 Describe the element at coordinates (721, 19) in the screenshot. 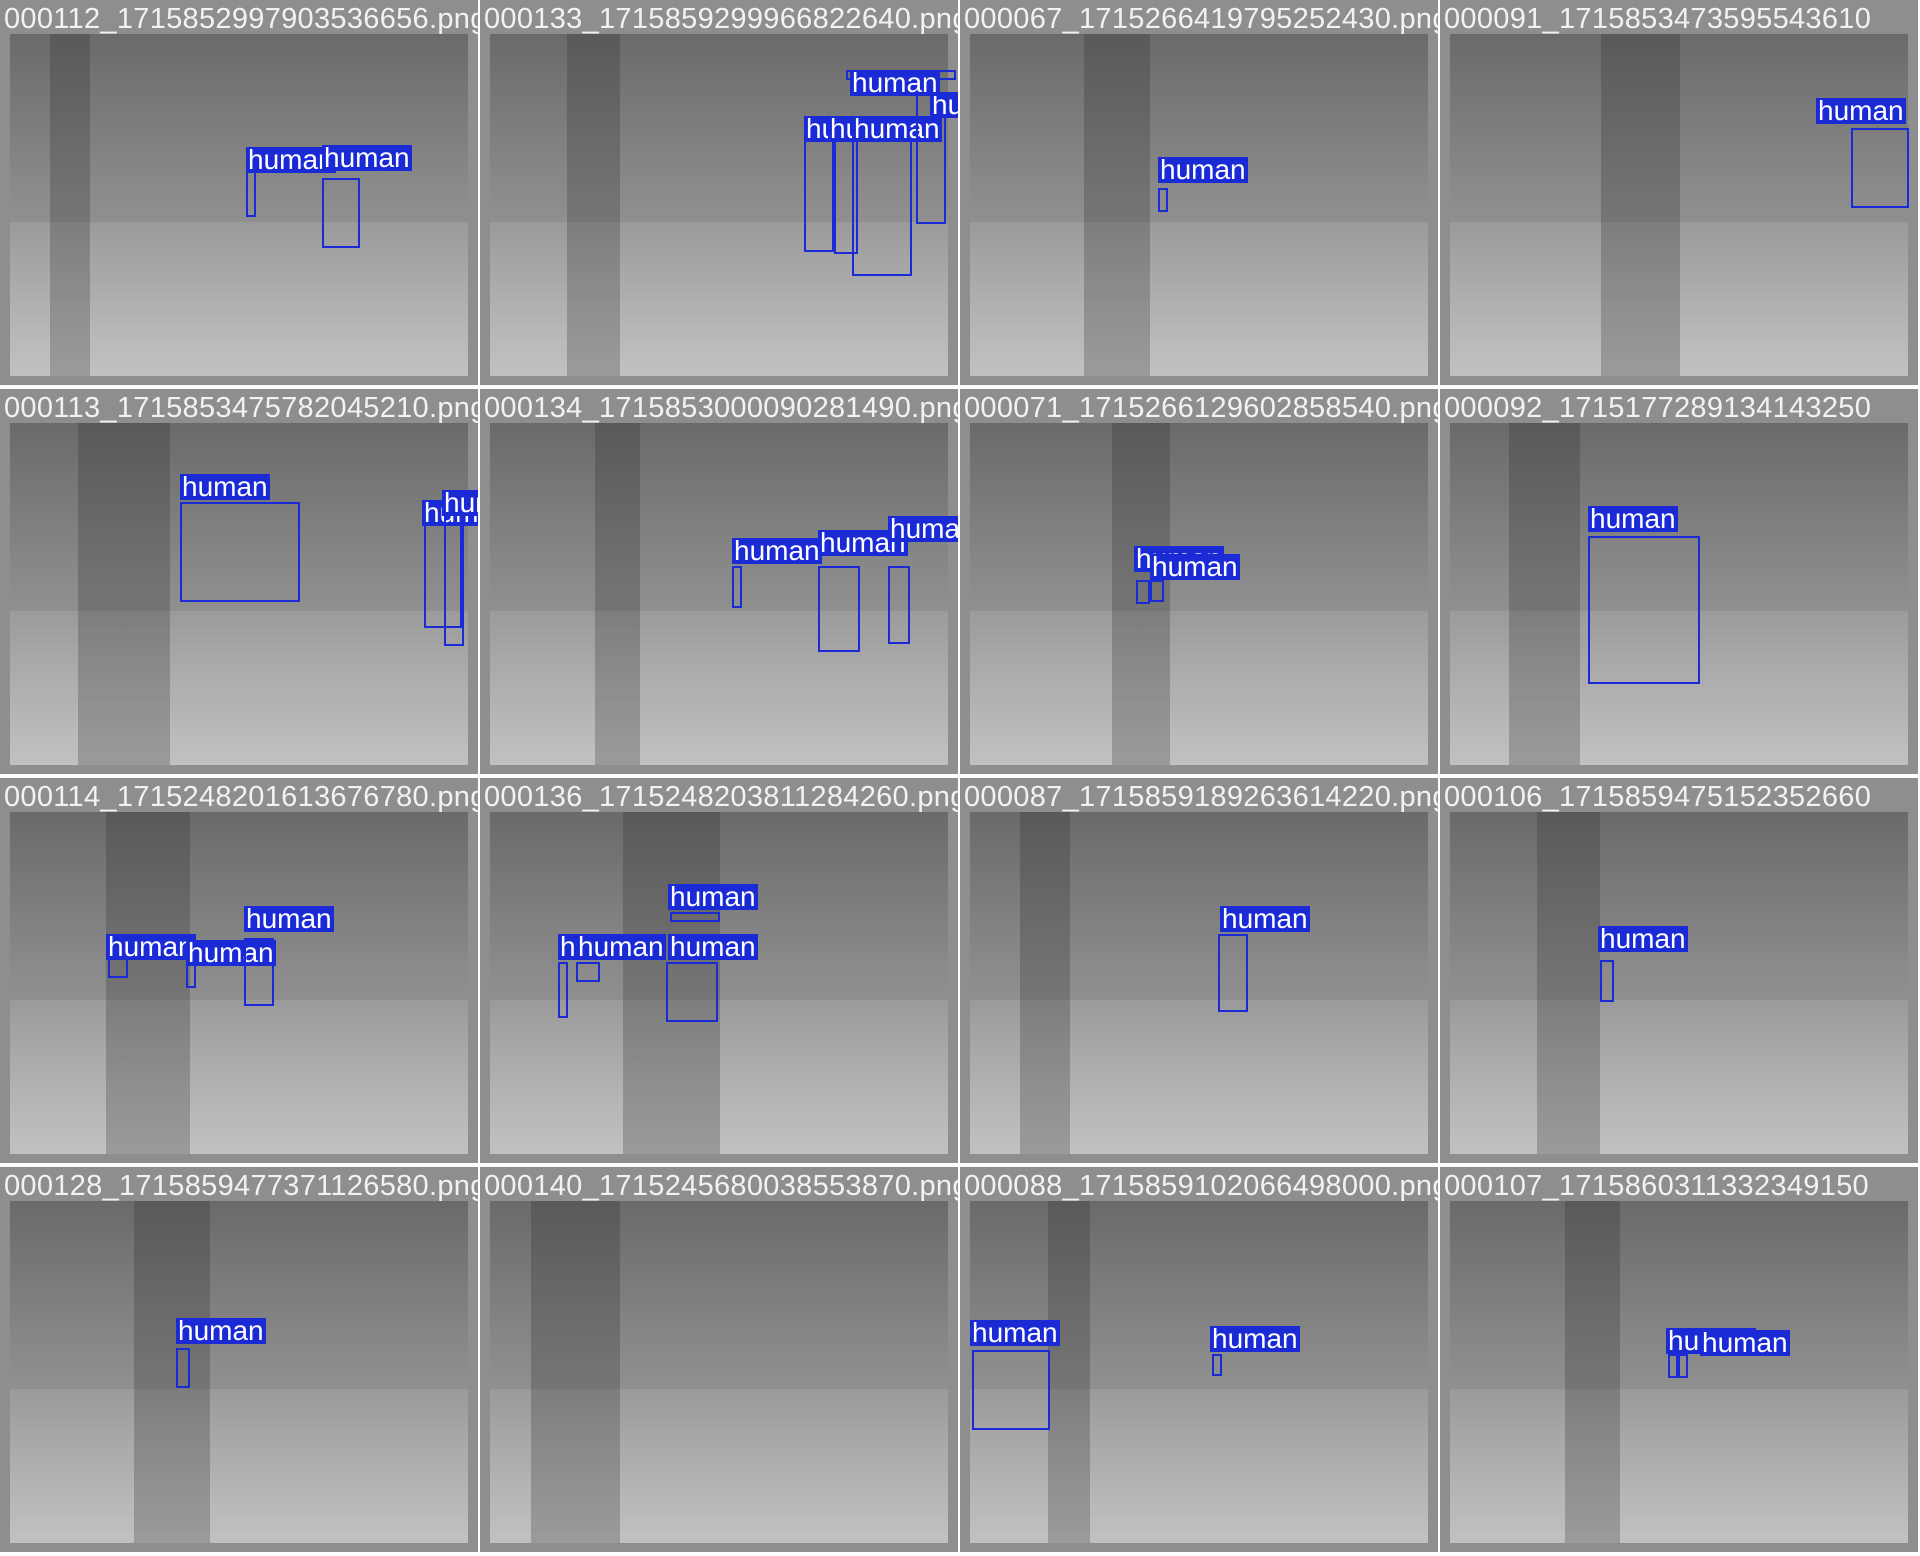

I see `tile-caption: 000133_1715859299966822640.png` at that location.